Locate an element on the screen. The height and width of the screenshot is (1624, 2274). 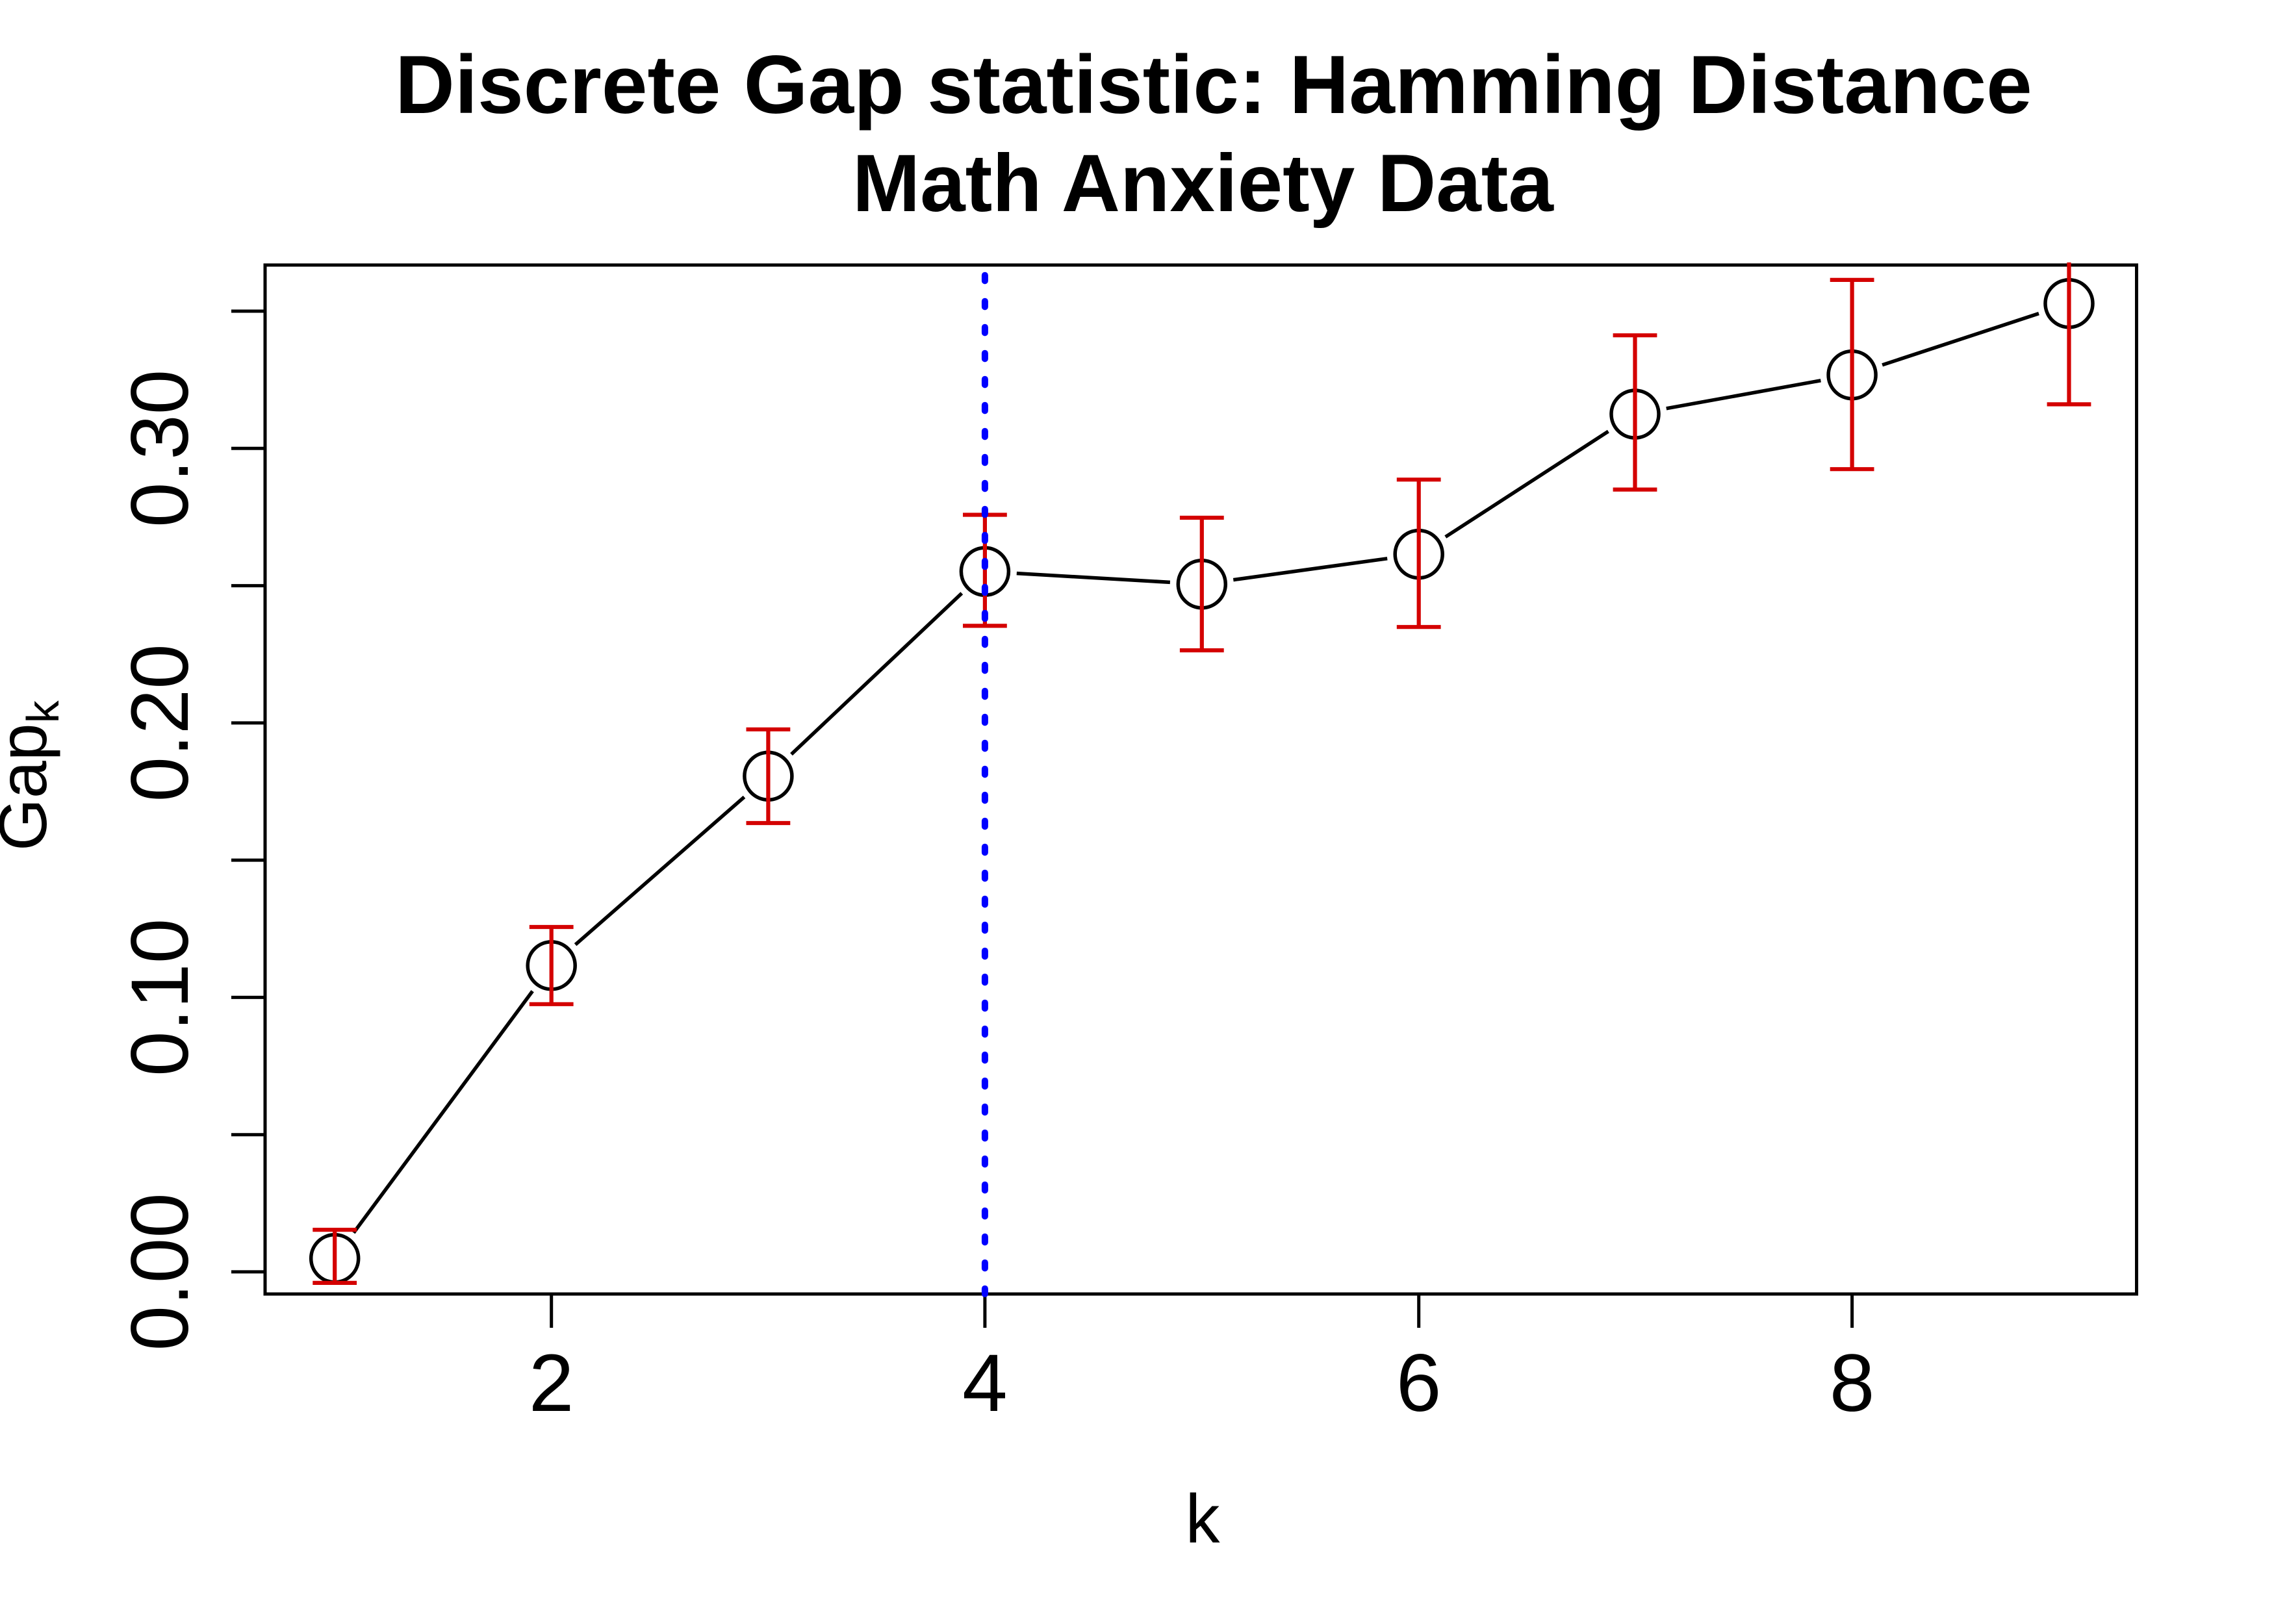
svg-text: 8 is located at coordinates (1852, 1383).